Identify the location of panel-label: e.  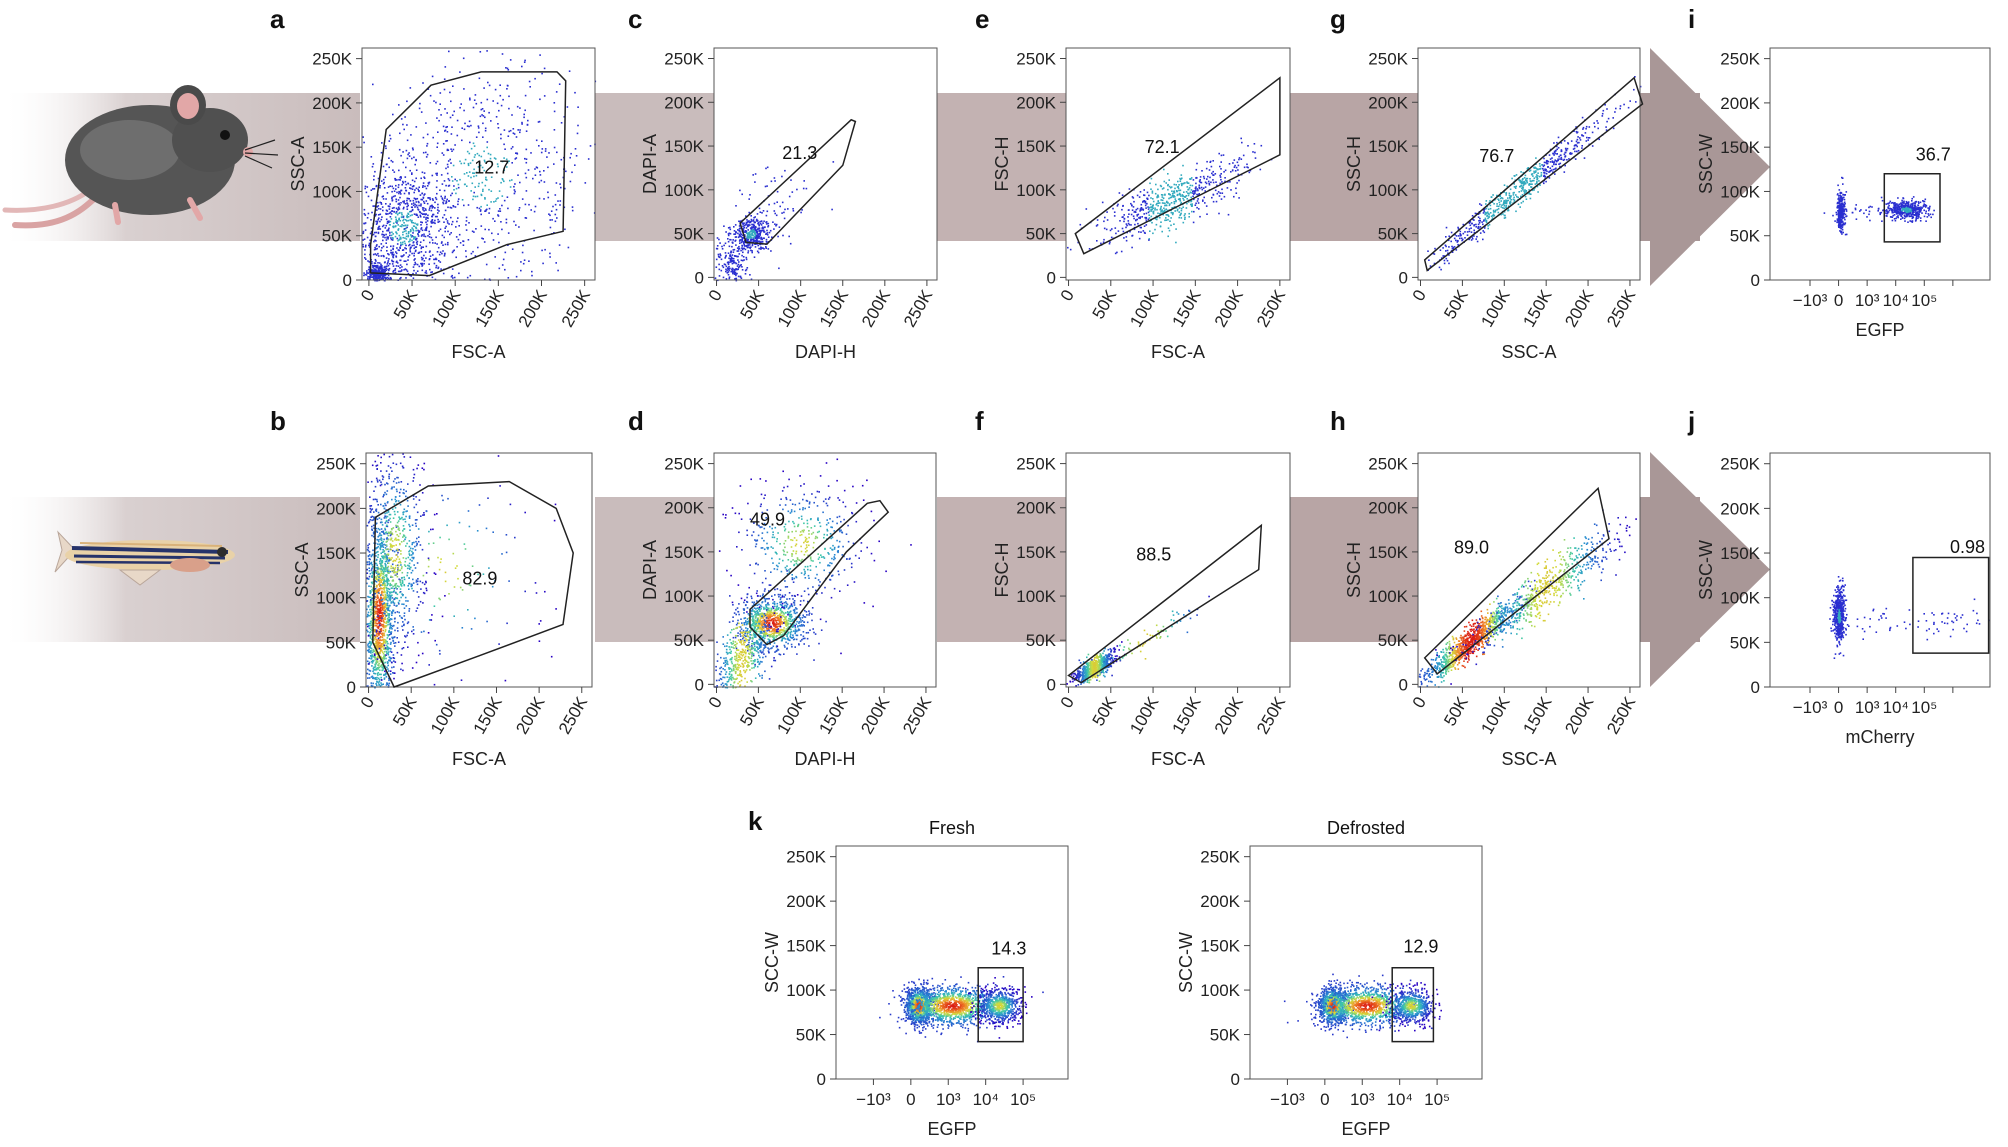
(982, 19).